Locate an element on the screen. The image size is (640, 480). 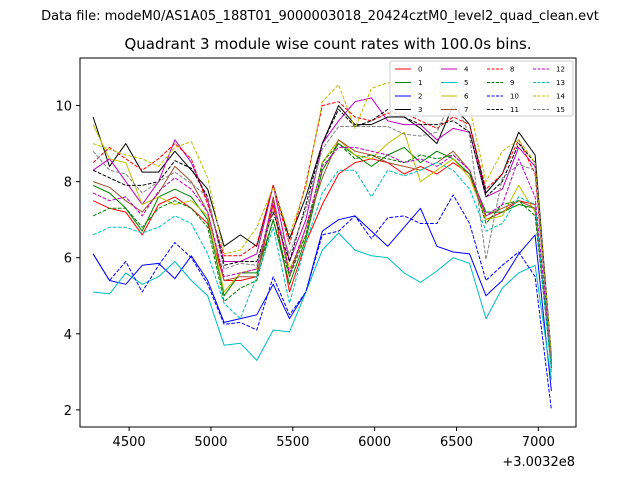
y-tick-label: 8 is located at coordinates (68, 183).